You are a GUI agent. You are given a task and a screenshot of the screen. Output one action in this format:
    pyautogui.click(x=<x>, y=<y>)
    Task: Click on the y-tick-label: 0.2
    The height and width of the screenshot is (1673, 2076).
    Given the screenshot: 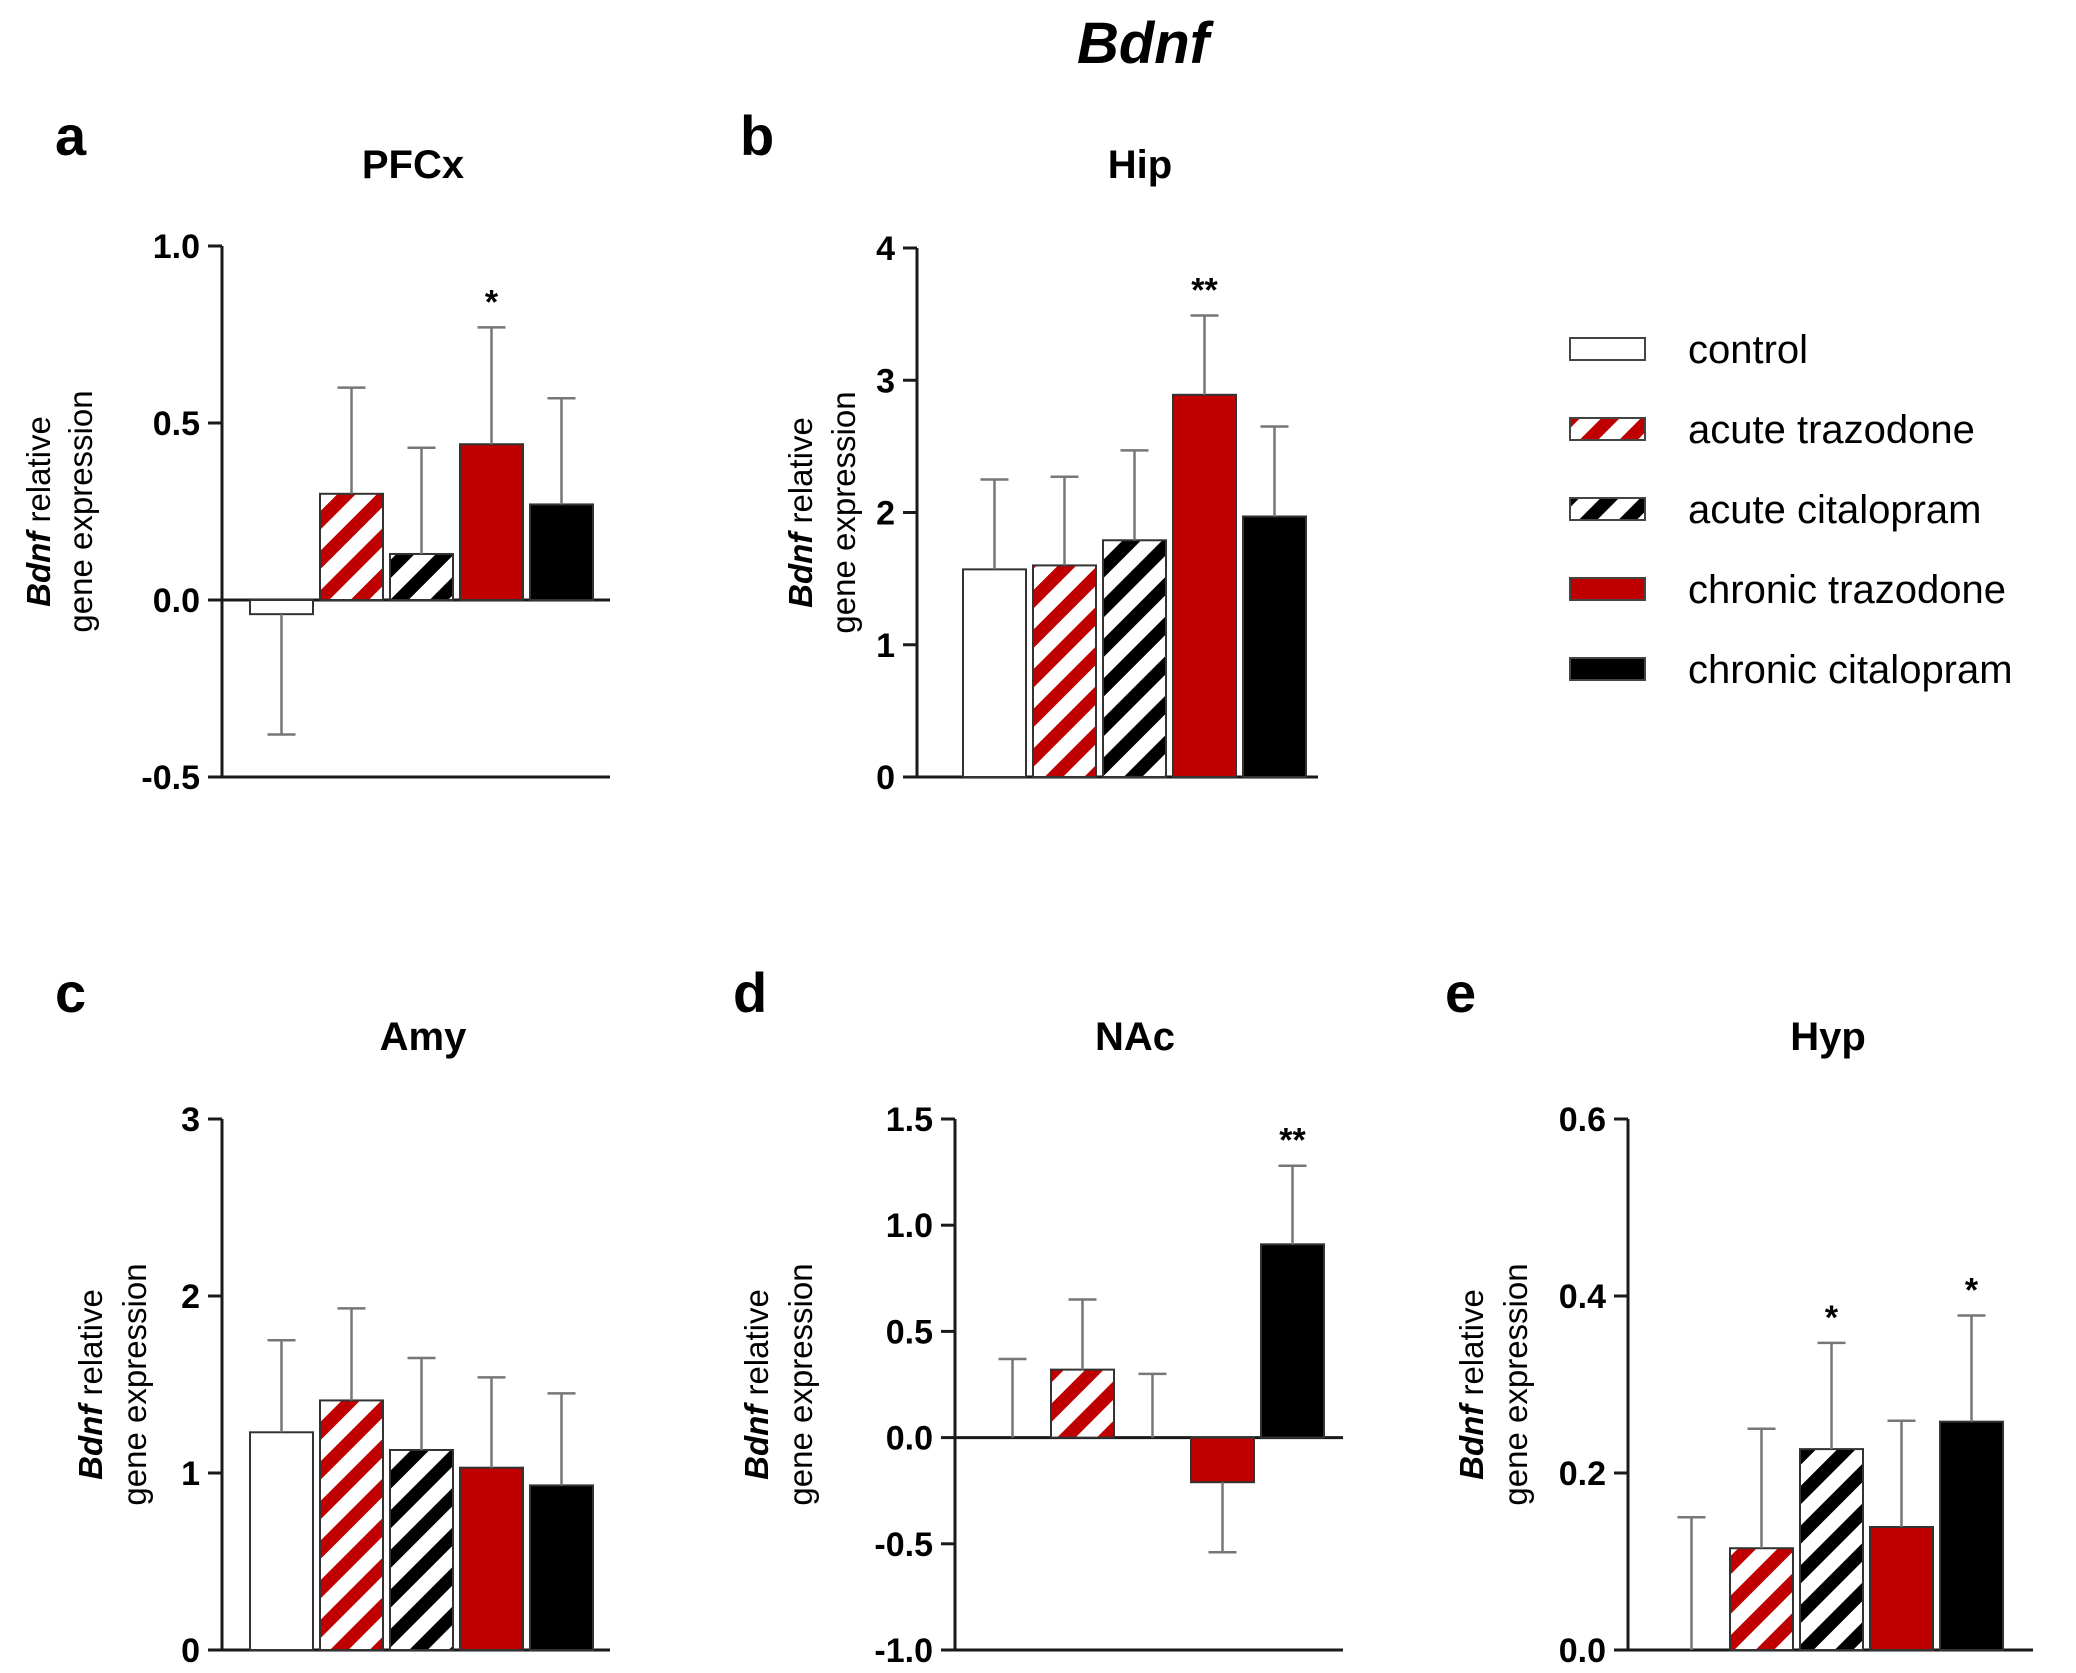 What is the action you would take?
    pyautogui.click(x=1582, y=1474)
    